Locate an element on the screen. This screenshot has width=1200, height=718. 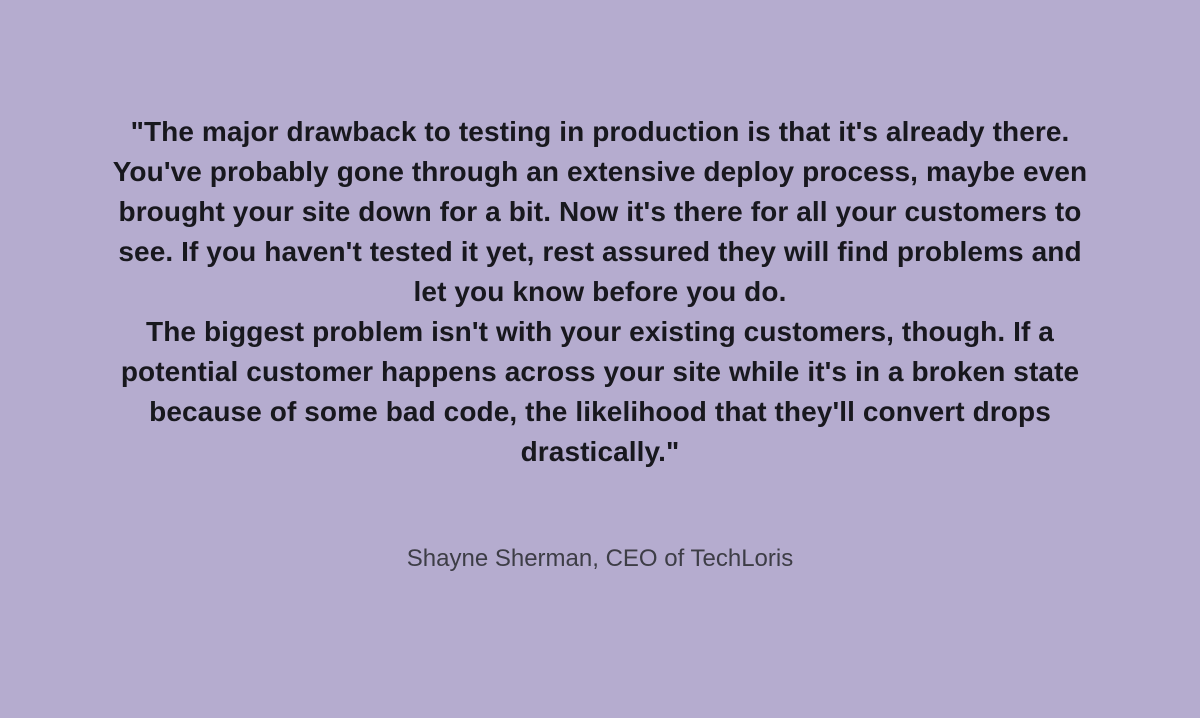
quote-attribution: Shayne Sherman, CEO of TechLoris is located at coordinates (600, 558).